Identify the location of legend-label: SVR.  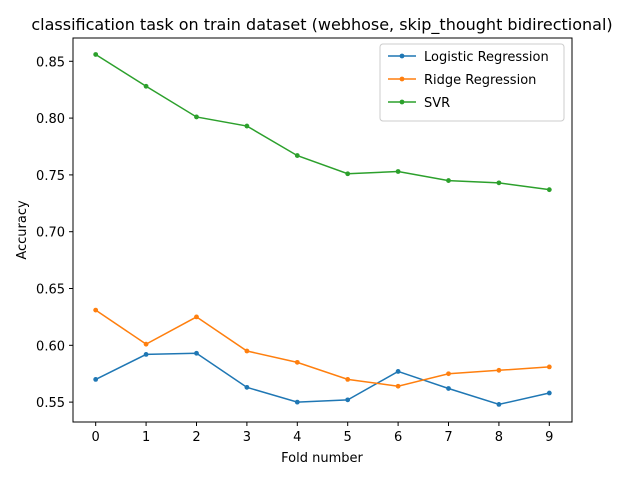
(437, 103).